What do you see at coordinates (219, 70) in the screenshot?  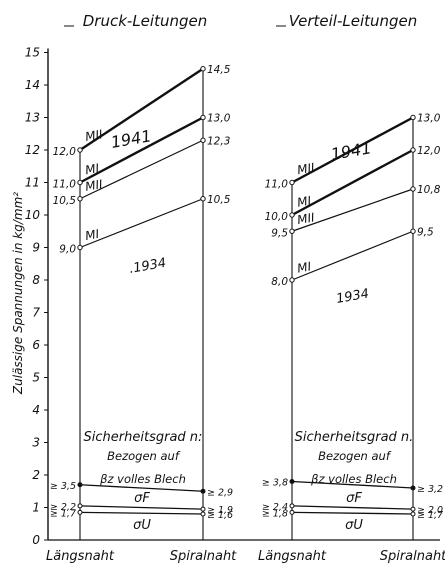 I see `panel-1-value-right-0: 14,5` at bounding box center [219, 70].